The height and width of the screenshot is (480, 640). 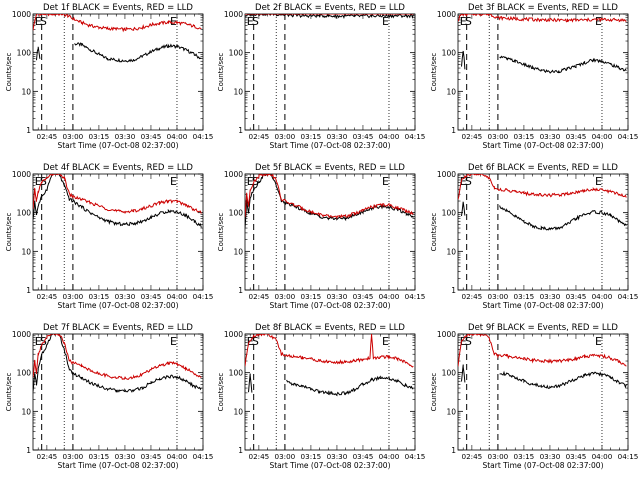 What do you see at coordinates (543, 328) in the screenshot?
I see `panel-title: Det 9f BLACK = Events, RED = LLD` at bounding box center [543, 328].